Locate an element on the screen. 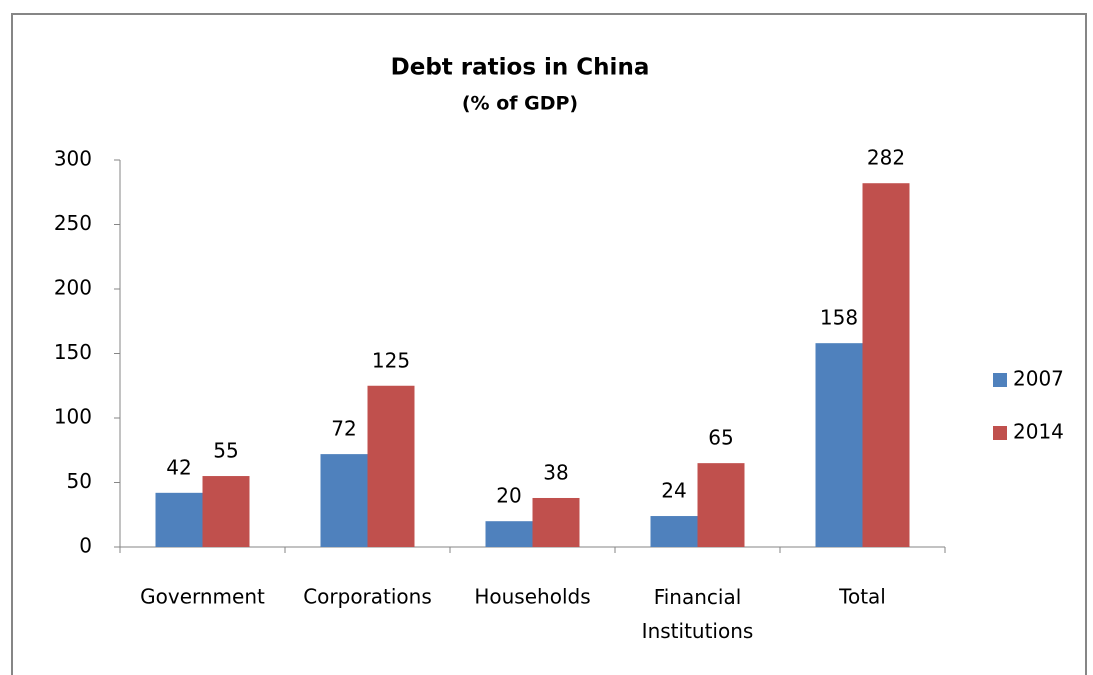 The image size is (1093, 675). legend-label: 2014 is located at coordinates (1038, 432).